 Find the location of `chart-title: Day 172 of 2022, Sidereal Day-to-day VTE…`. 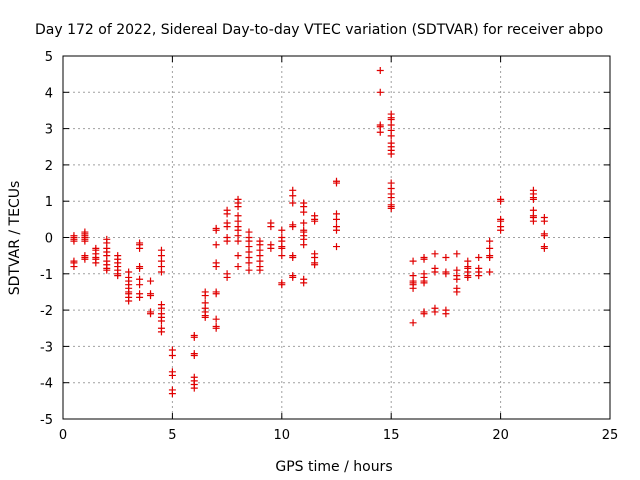

chart-title: Day 172 of 2022, Sidereal Day-to-day VTE… is located at coordinates (319, 30).